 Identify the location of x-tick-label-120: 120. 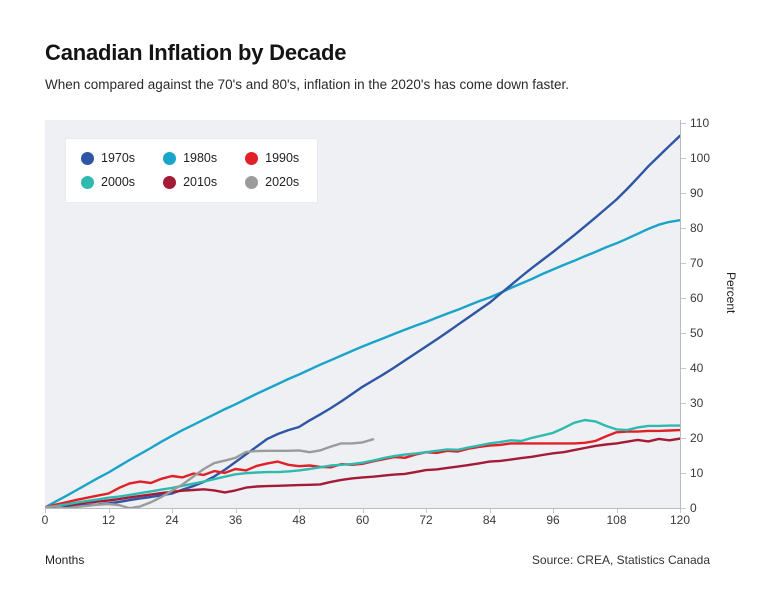
(680, 520).